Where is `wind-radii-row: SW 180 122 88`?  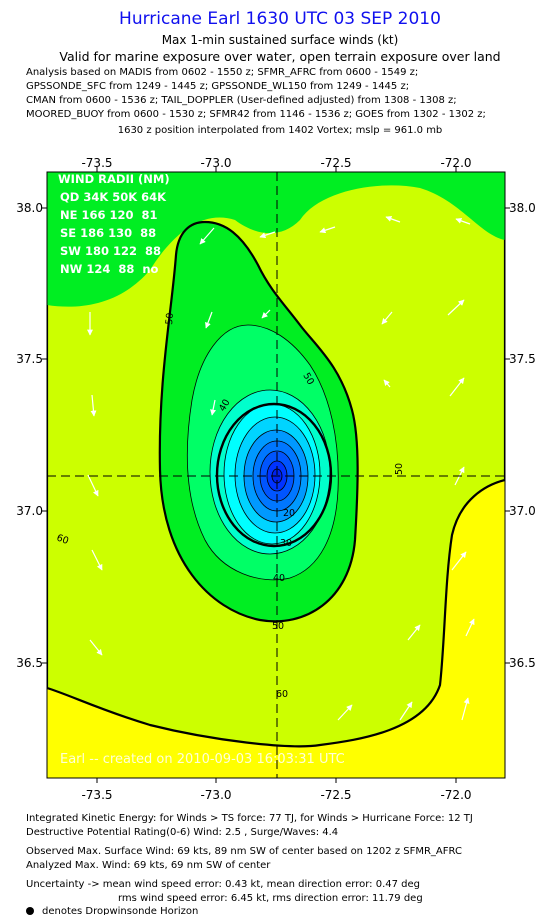 wind-radii-row: SW 180 122 88 is located at coordinates (110, 251).